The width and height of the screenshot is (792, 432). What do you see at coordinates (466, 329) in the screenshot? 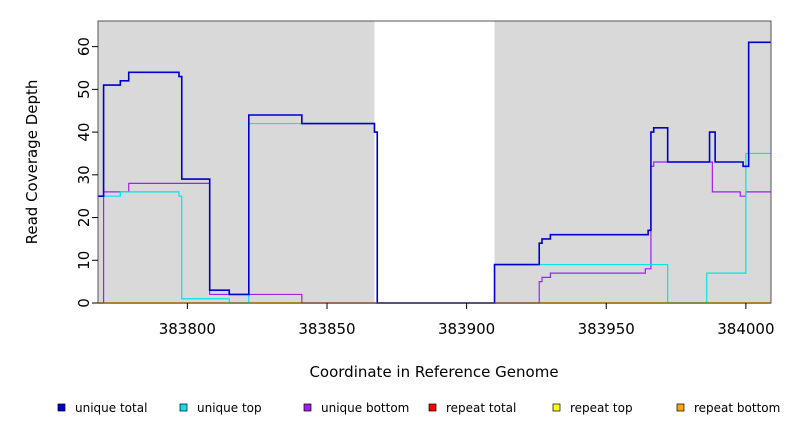
I see `x-tick-label: 383900` at bounding box center [466, 329].